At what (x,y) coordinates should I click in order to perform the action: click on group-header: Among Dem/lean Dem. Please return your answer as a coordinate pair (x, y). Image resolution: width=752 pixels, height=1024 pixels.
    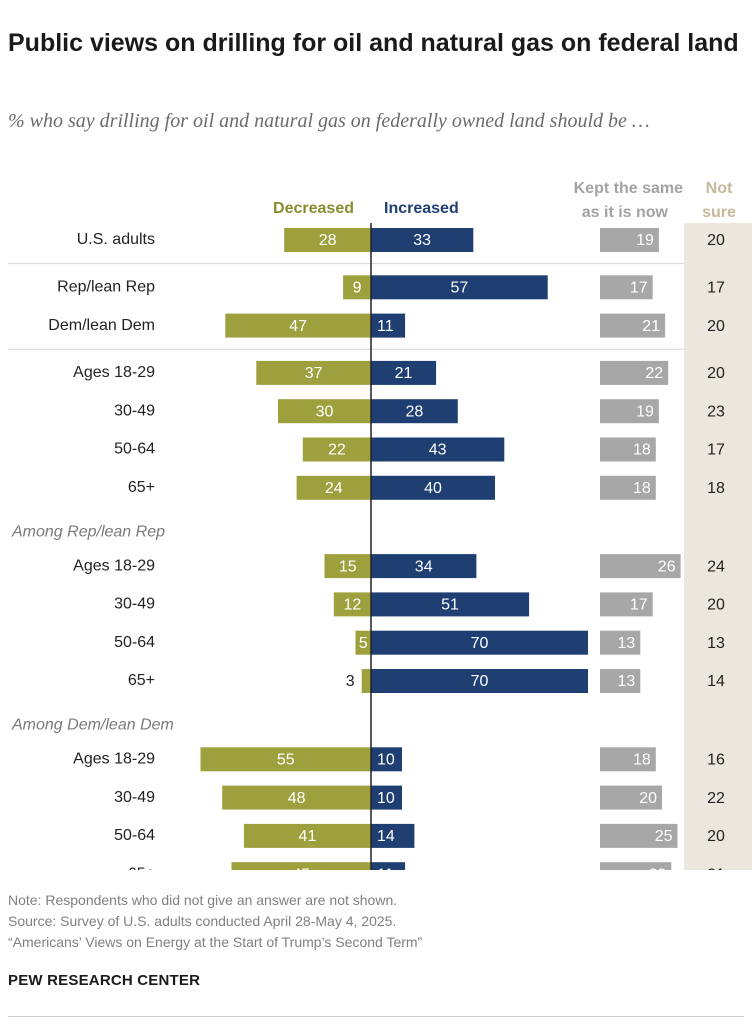
    Looking at the image, I should click on (92, 725).